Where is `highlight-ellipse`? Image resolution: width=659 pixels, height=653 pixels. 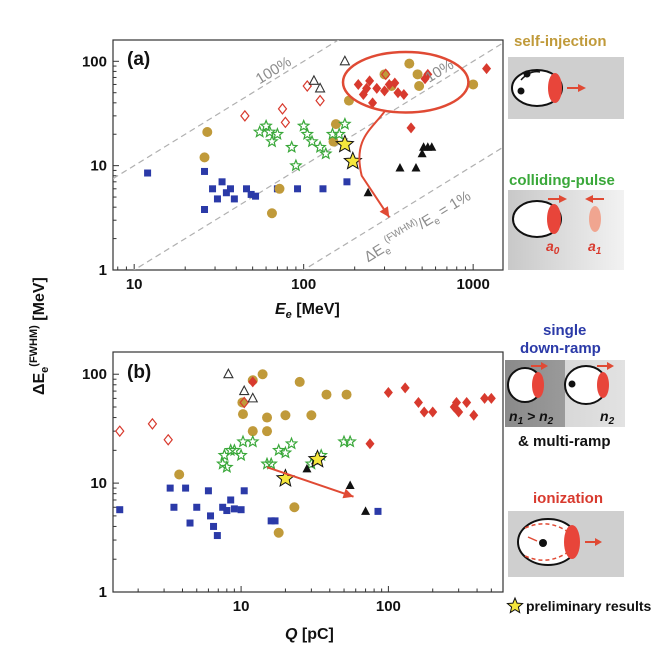
highlight-ellipse is located at coordinates (405, 82).